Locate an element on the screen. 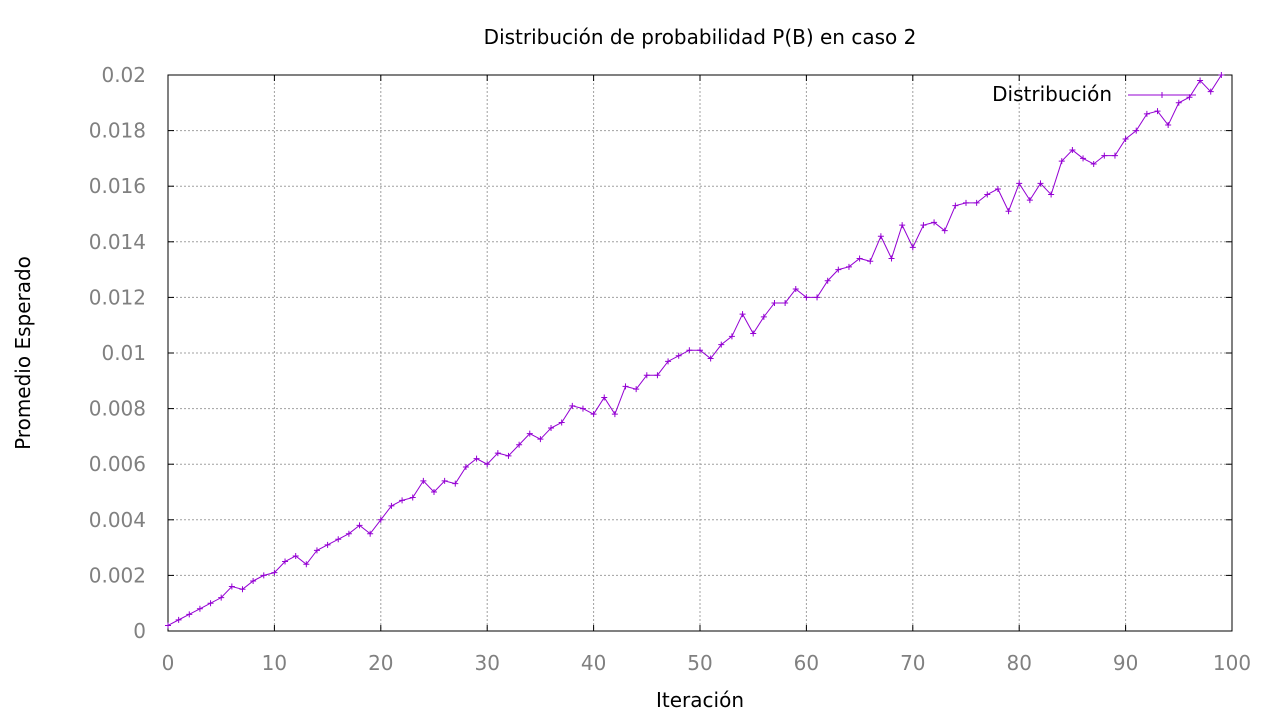 The height and width of the screenshot is (724, 1280). x-tick-label: 10 is located at coordinates (274, 663).